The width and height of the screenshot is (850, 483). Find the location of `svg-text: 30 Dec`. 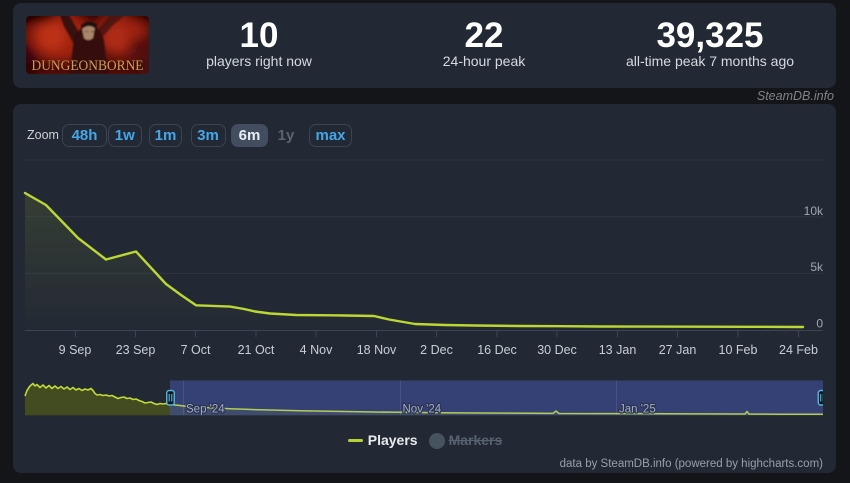

svg-text: 30 Dec is located at coordinates (557, 350).